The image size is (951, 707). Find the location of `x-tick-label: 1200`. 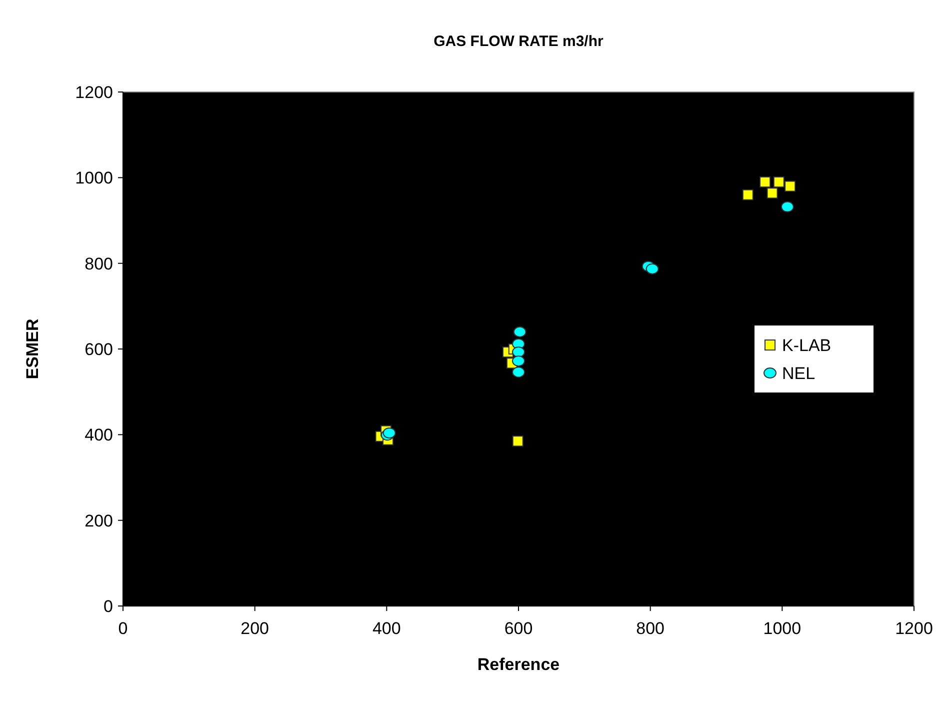

x-tick-label: 1200 is located at coordinates (914, 628).